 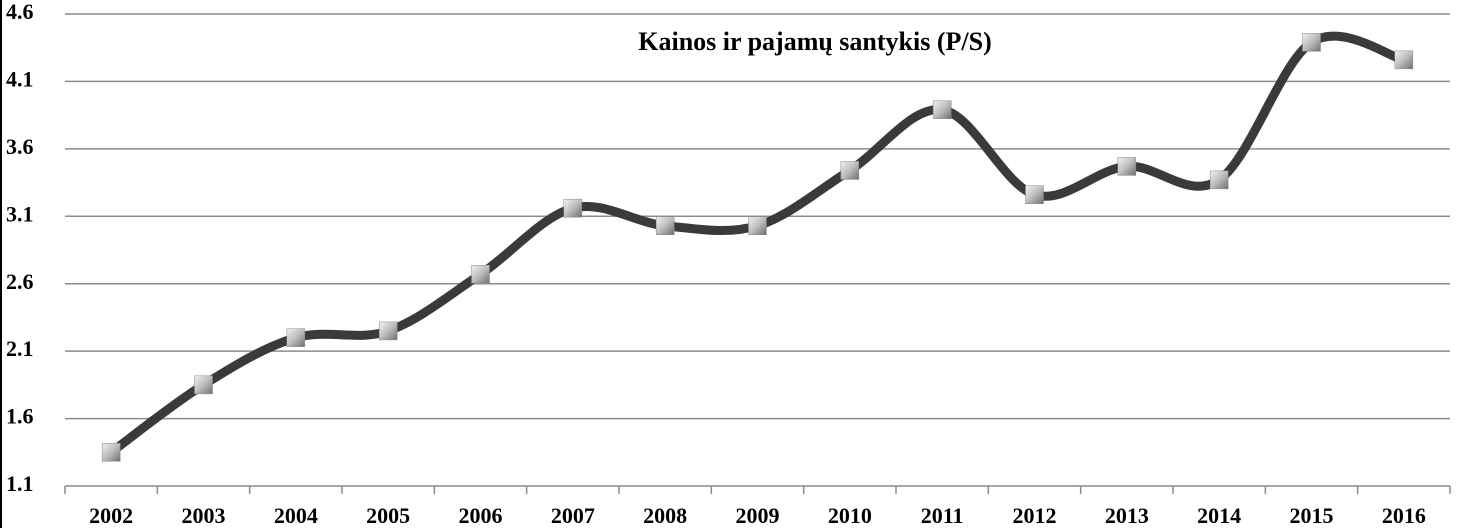 What do you see at coordinates (1035, 515) in the screenshot?
I see `x-tick-label: 2012` at bounding box center [1035, 515].